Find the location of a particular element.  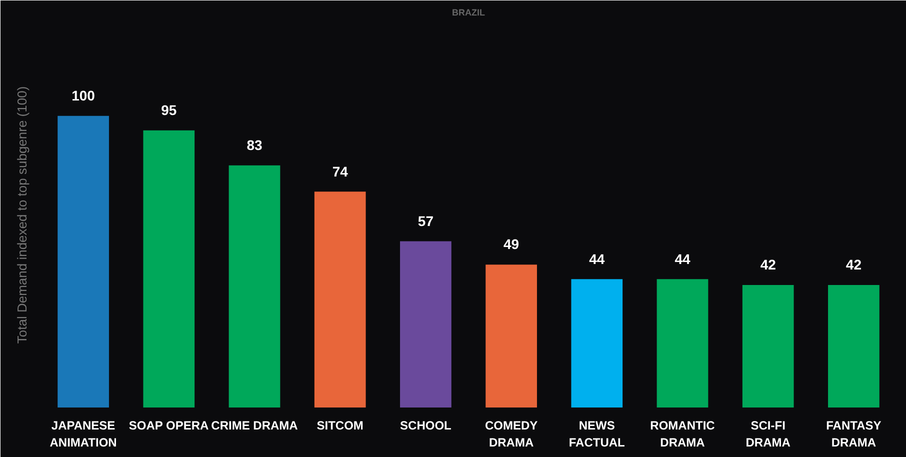

x-tick-label: COMEDY DRAMA is located at coordinates (511, 434).